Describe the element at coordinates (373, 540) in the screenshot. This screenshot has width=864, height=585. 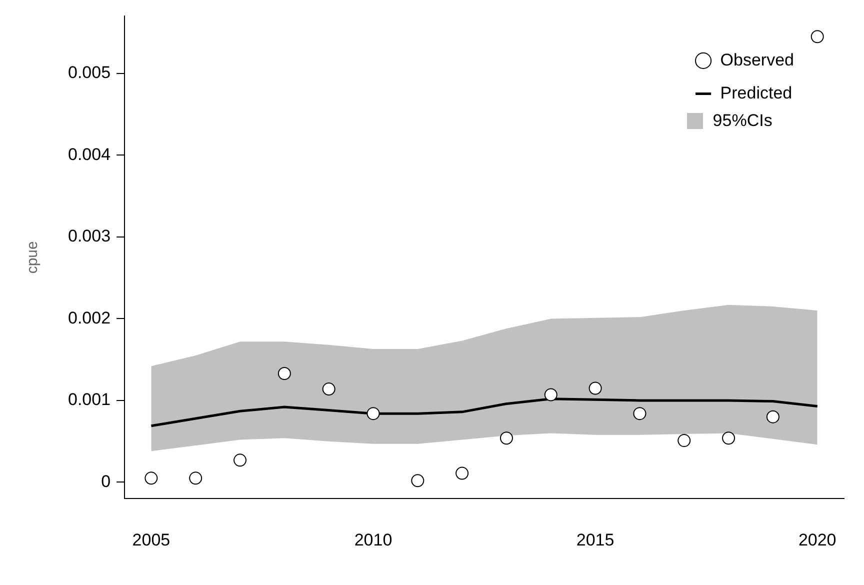
I see `x-tick-label: 2010` at that location.